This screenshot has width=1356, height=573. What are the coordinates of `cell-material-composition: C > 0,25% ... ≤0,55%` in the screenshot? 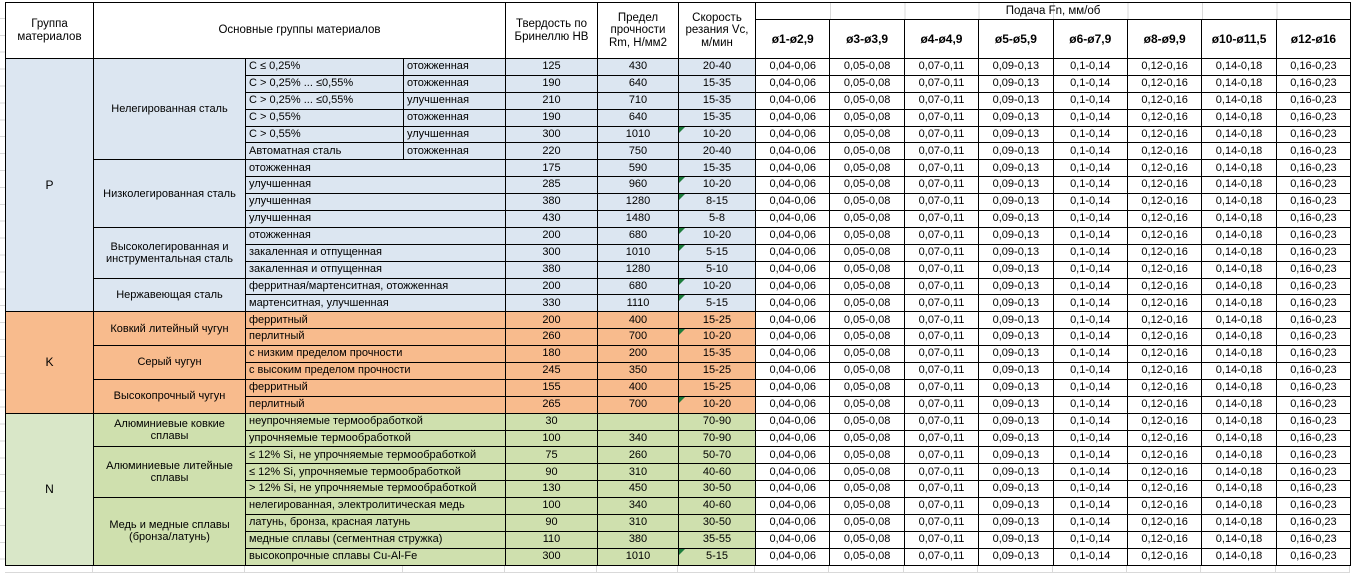 It's located at (324, 83).